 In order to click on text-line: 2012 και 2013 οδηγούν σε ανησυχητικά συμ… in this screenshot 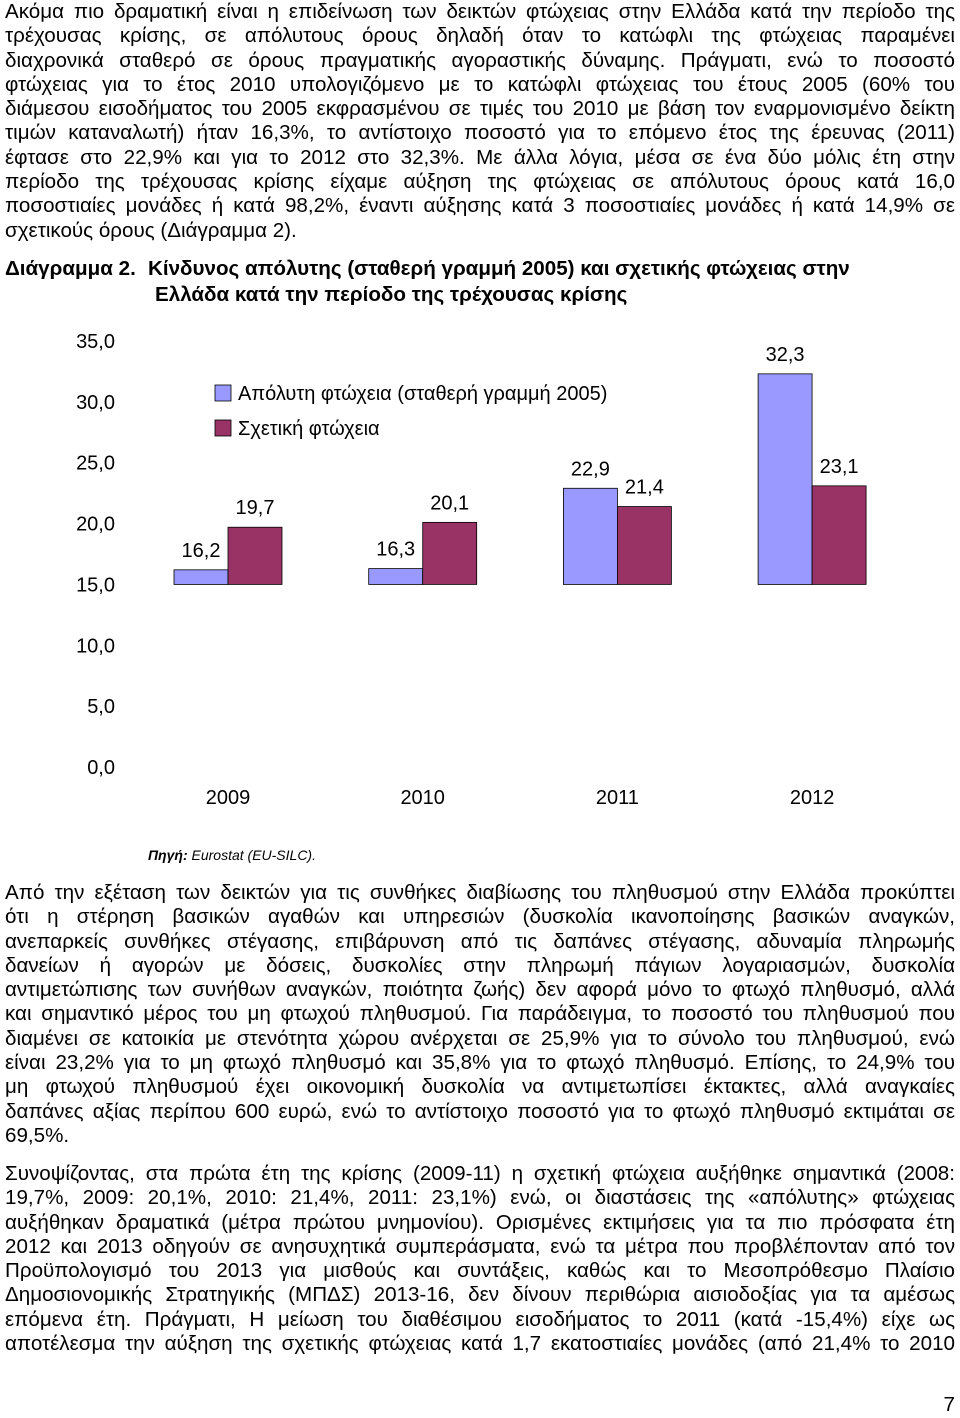, I will do `click(480, 1246)`.